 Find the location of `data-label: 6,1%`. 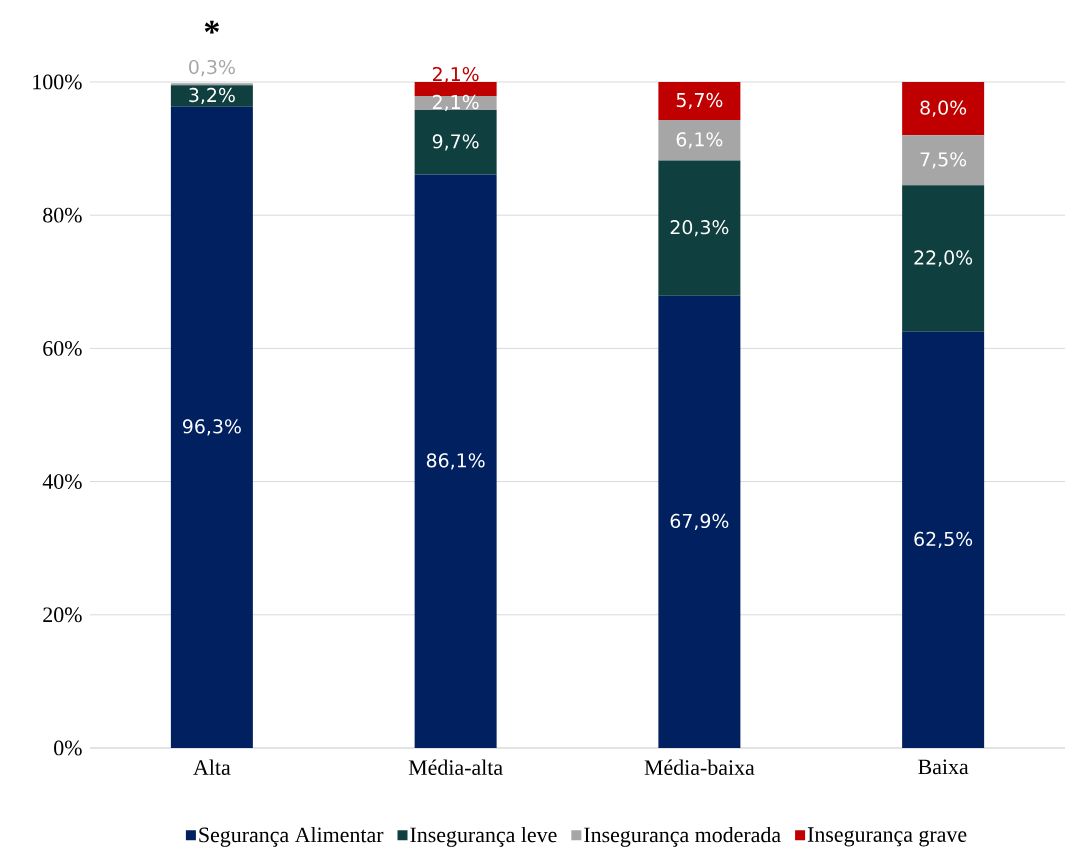

data-label: 6,1% is located at coordinates (699, 140).